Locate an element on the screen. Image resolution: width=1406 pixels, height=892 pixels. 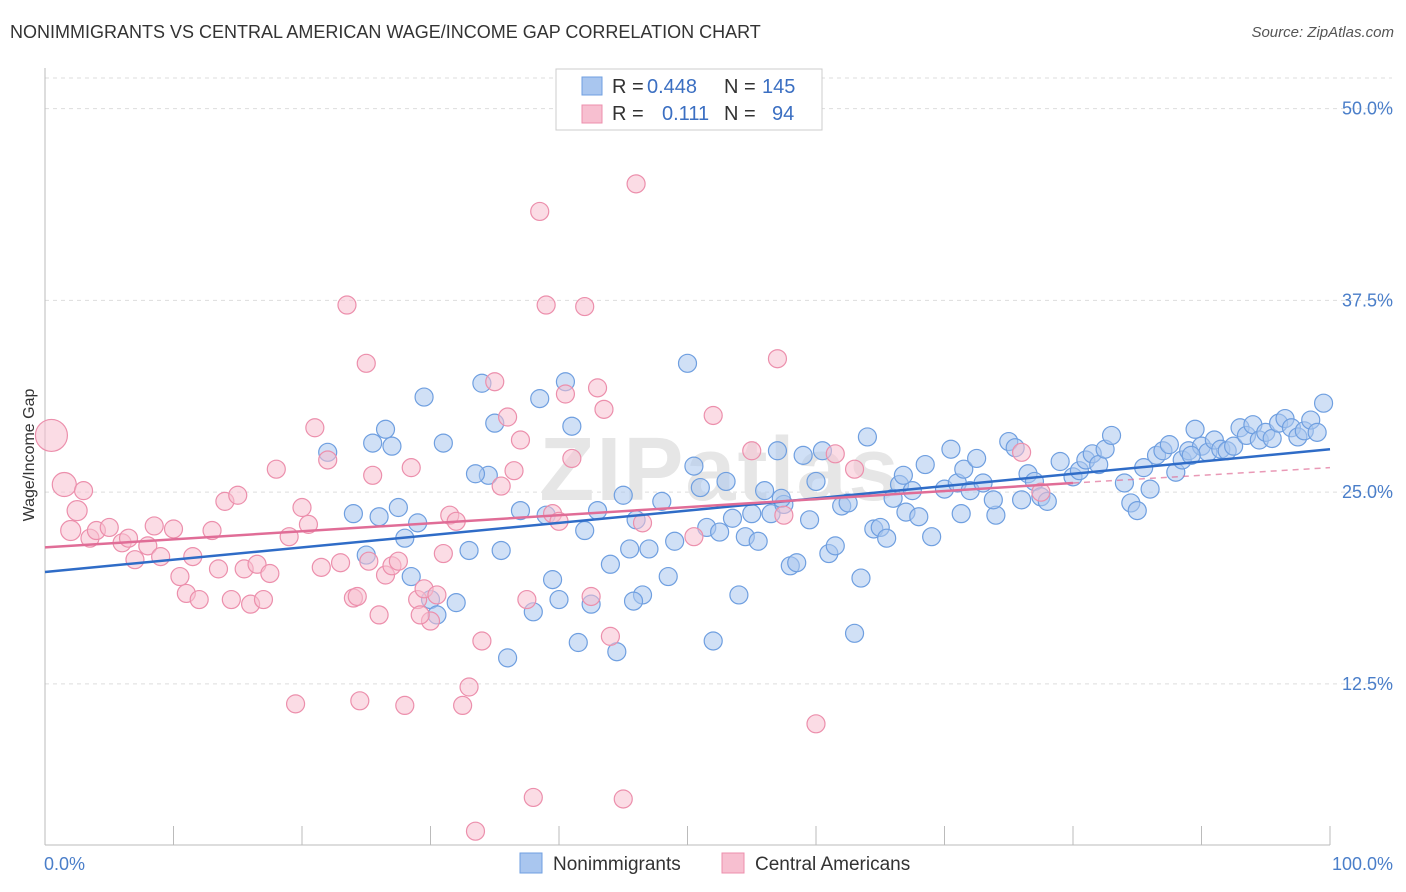
x-tick-labels: 0.0% 100.0% is located at coordinates (718, 864).